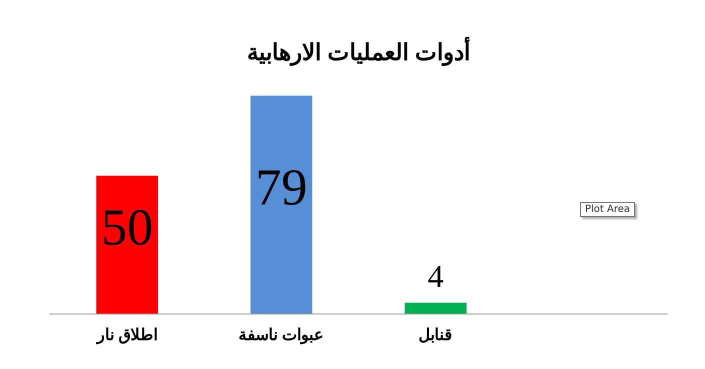  What do you see at coordinates (281, 187) in the screenshot?
I see `data-label: 79` at bounding box center [281, 187].